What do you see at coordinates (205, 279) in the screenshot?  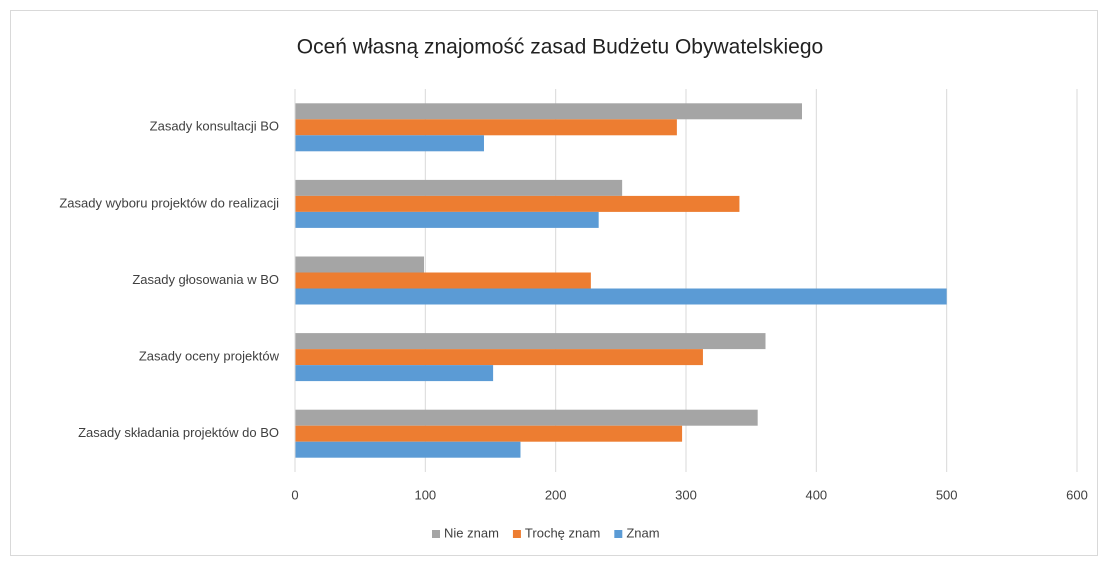 I see `y-tick-label: Zasady głosowania w BO` at bounding box center [205, 279].